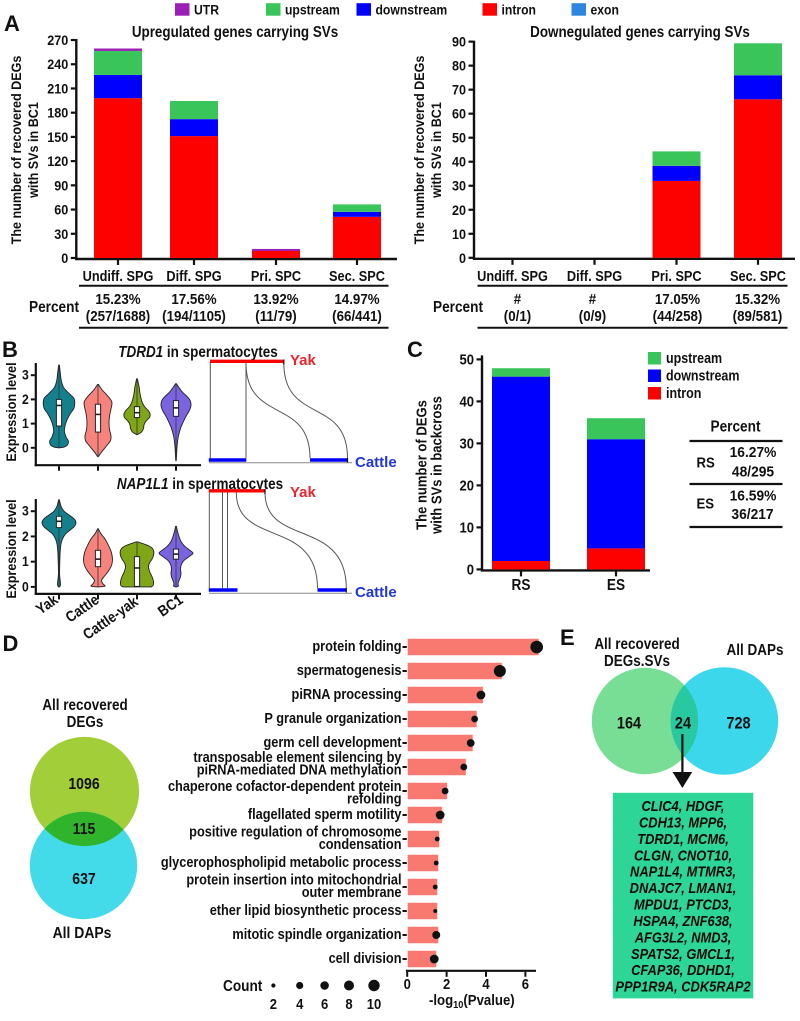 This screenshot has width=800, height=1021. I want to click on svg-text: 24, so click(683, 724).